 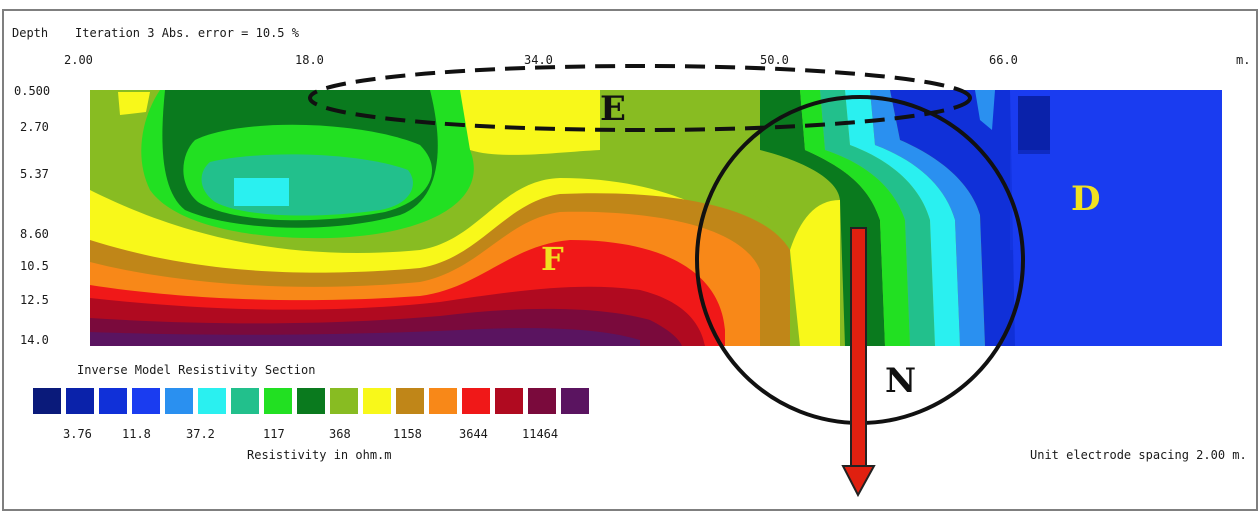 I want to click on contour-blue-band, so click(x=1116, y=200).